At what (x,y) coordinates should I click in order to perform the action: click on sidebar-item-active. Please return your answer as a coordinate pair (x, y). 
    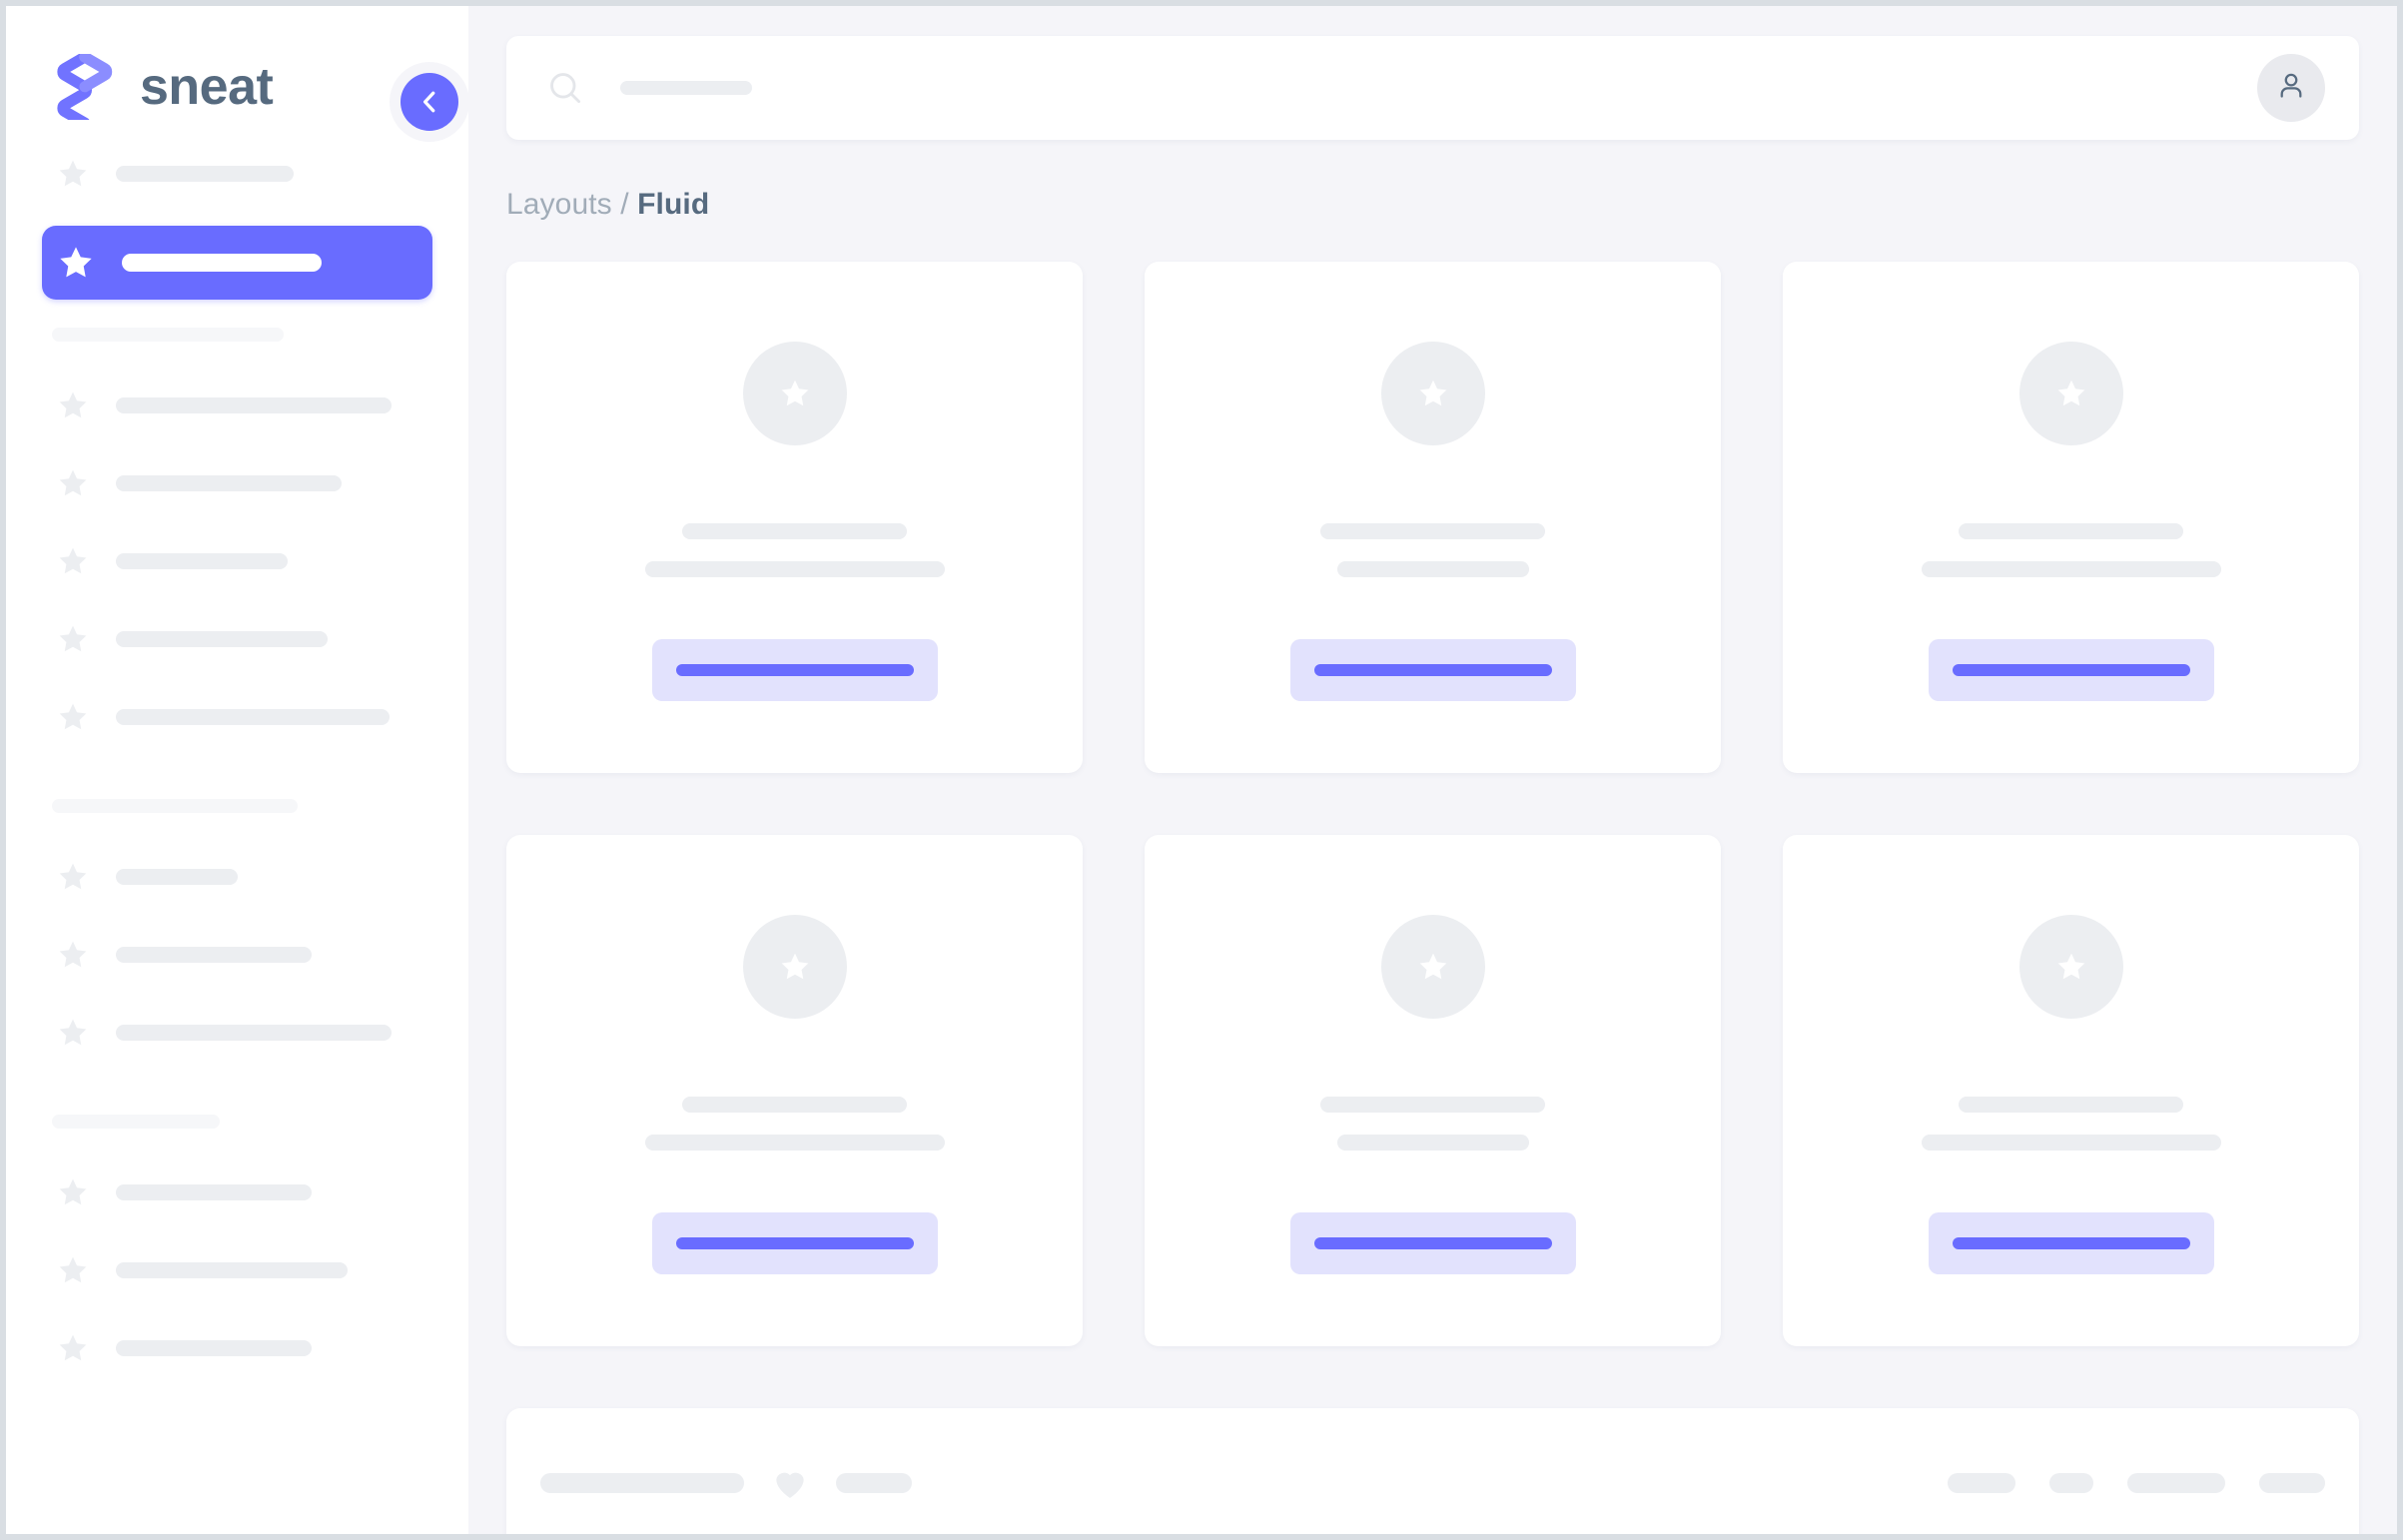
    Looking at the image, I should click on (237, 263).